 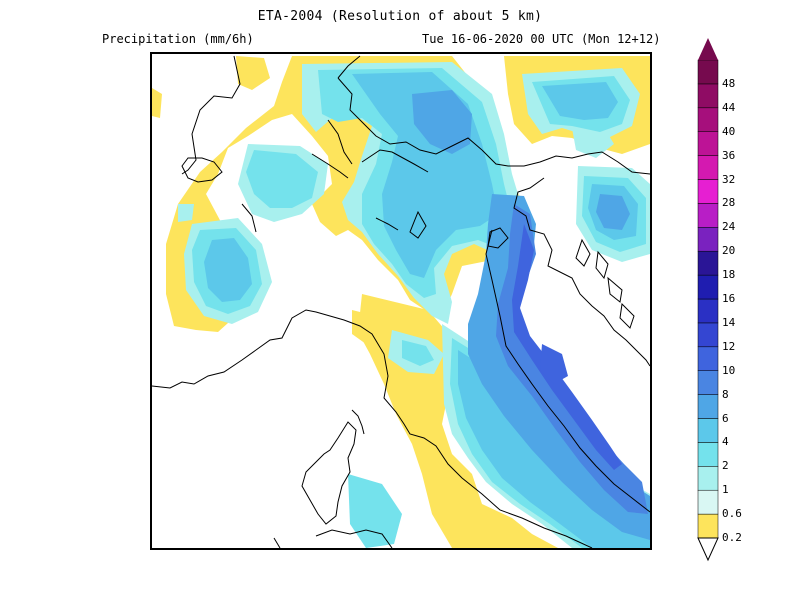 I want to click on colorbar-label: 4, so click(x=725, y=442).